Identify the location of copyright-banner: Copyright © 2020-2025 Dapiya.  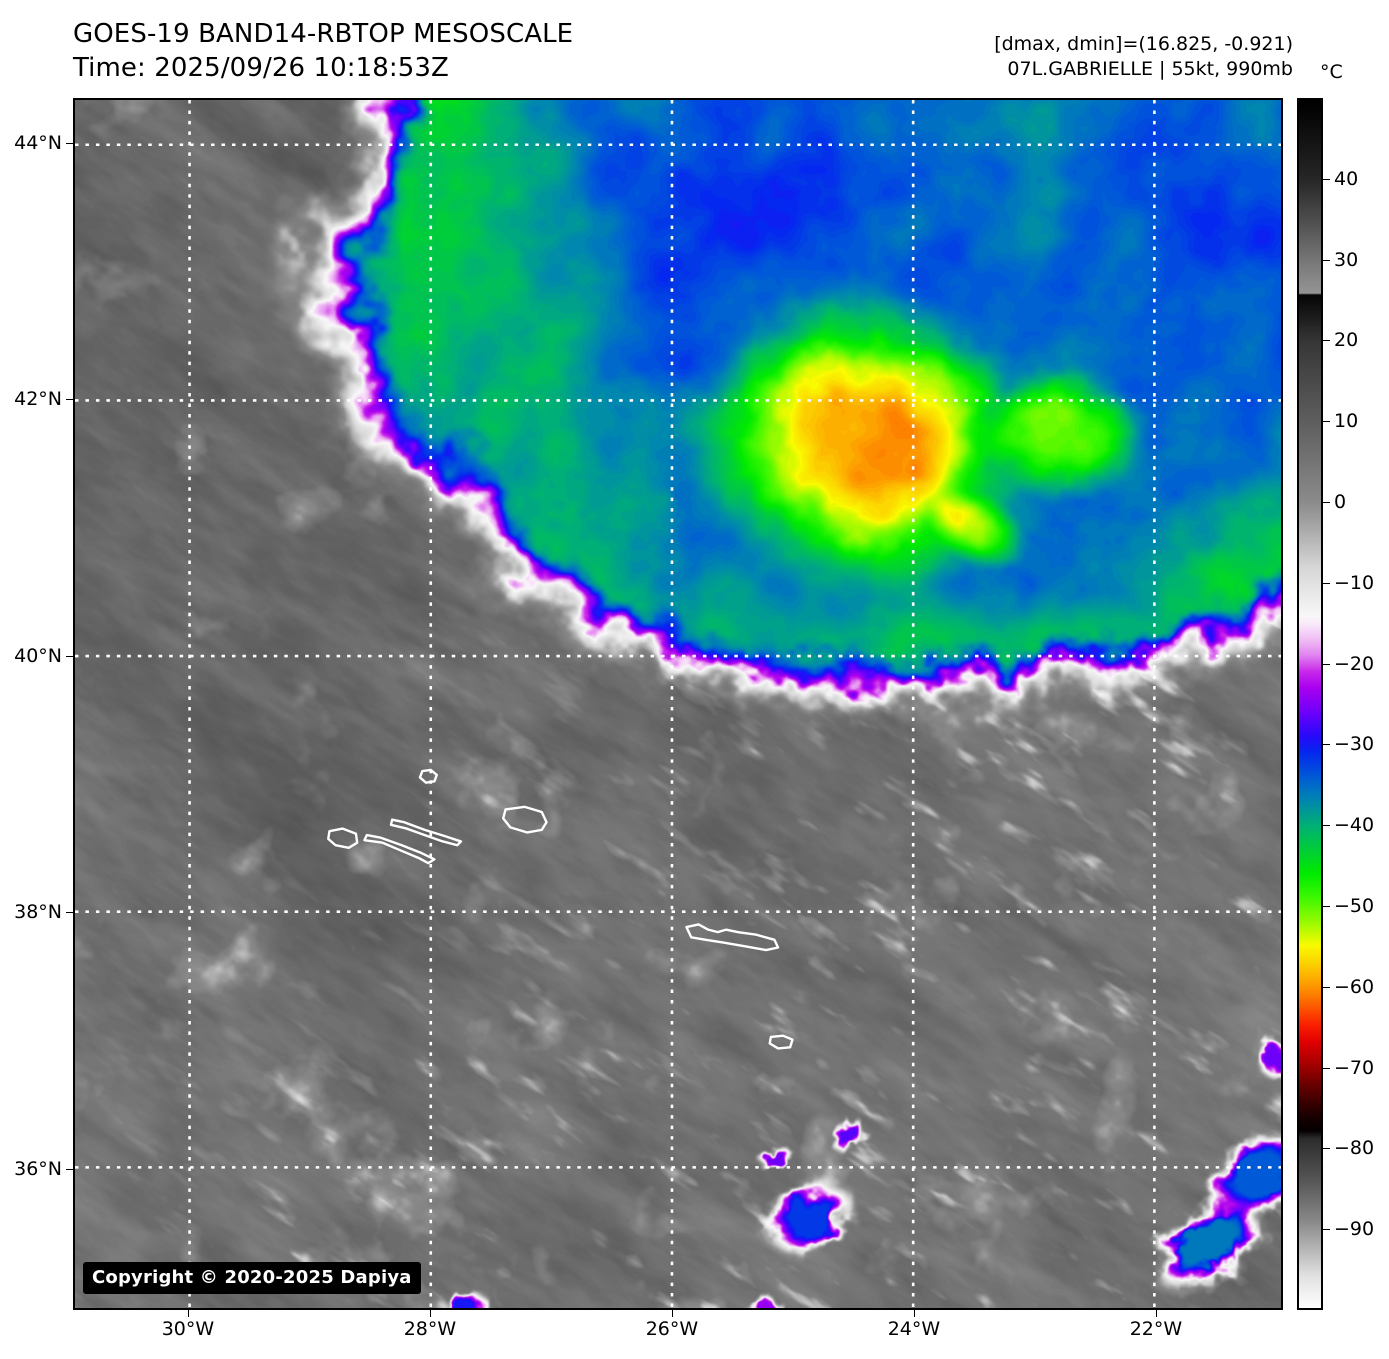
(252, 1278).